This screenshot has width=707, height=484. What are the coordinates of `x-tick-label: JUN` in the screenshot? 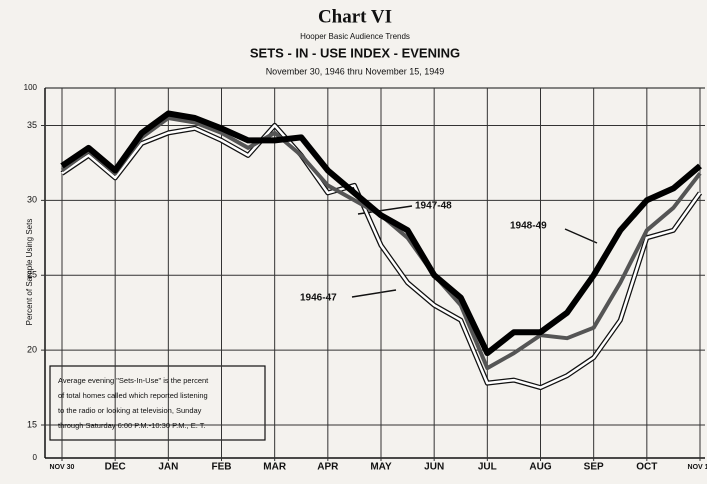 It's located at (434, 467).